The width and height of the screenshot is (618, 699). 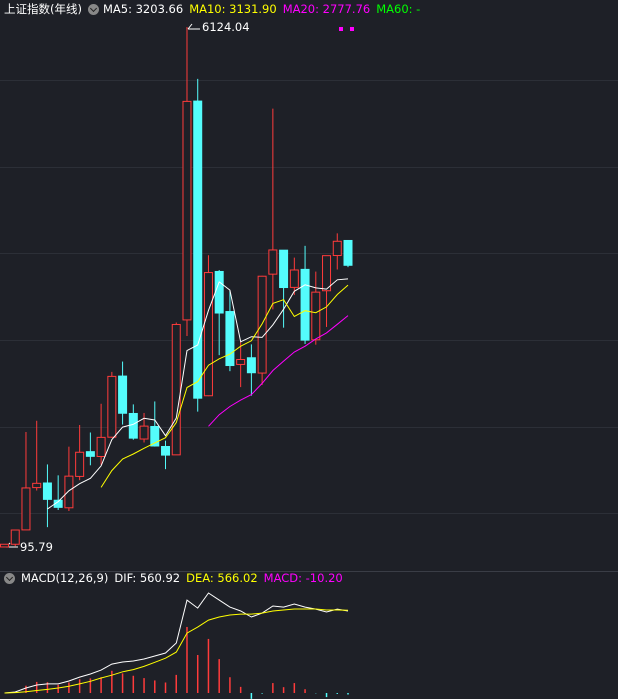 I want to click on legend-item: MA5: 3203.66, so click(x=143, y=9).